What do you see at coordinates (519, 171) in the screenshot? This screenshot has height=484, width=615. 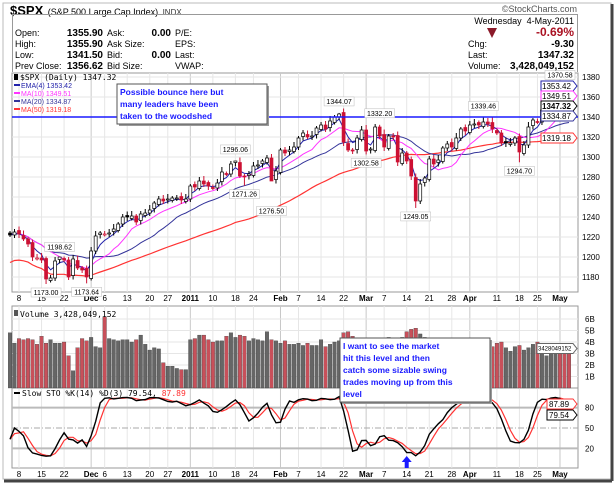 I see `price-label: 1294.70` at bounding box center [519, 171].